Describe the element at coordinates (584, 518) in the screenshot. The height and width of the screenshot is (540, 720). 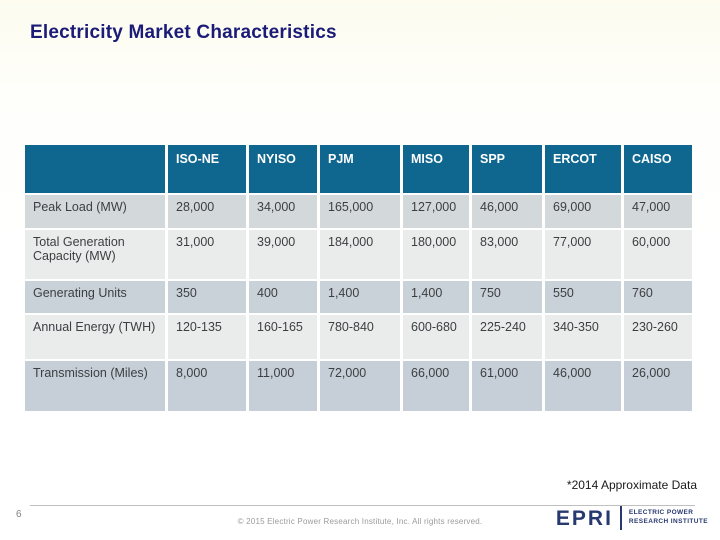
I see `epri-logo-wordmark: EPRI` at that location.